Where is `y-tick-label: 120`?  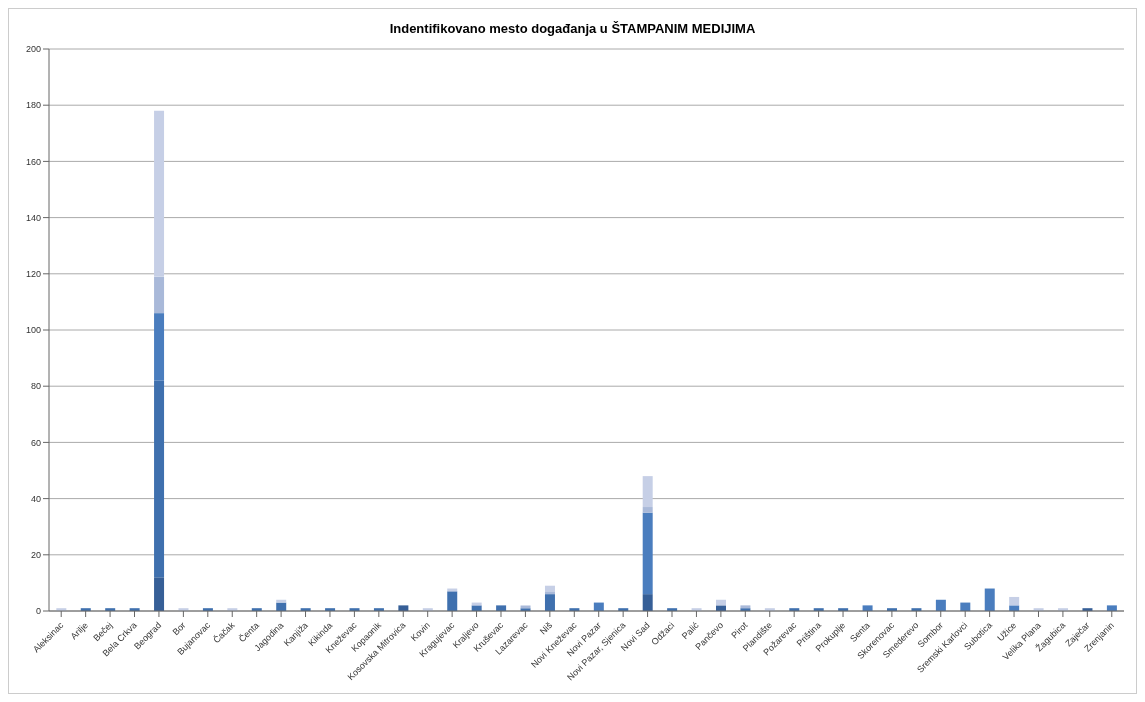 y-tick-label: 120 is located at coordinates (33, 273).